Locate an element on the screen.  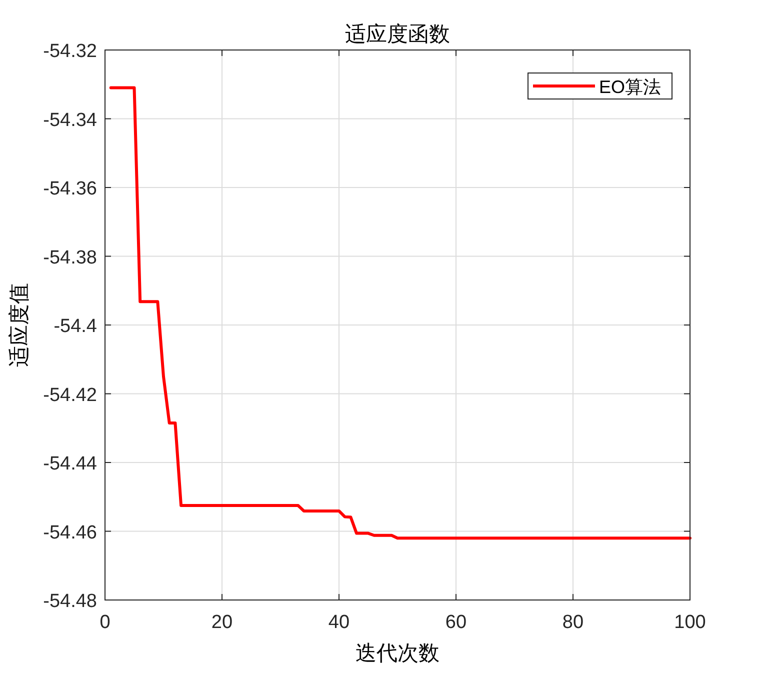
x-tick-label: 20 is located at coordinates (222, 622).